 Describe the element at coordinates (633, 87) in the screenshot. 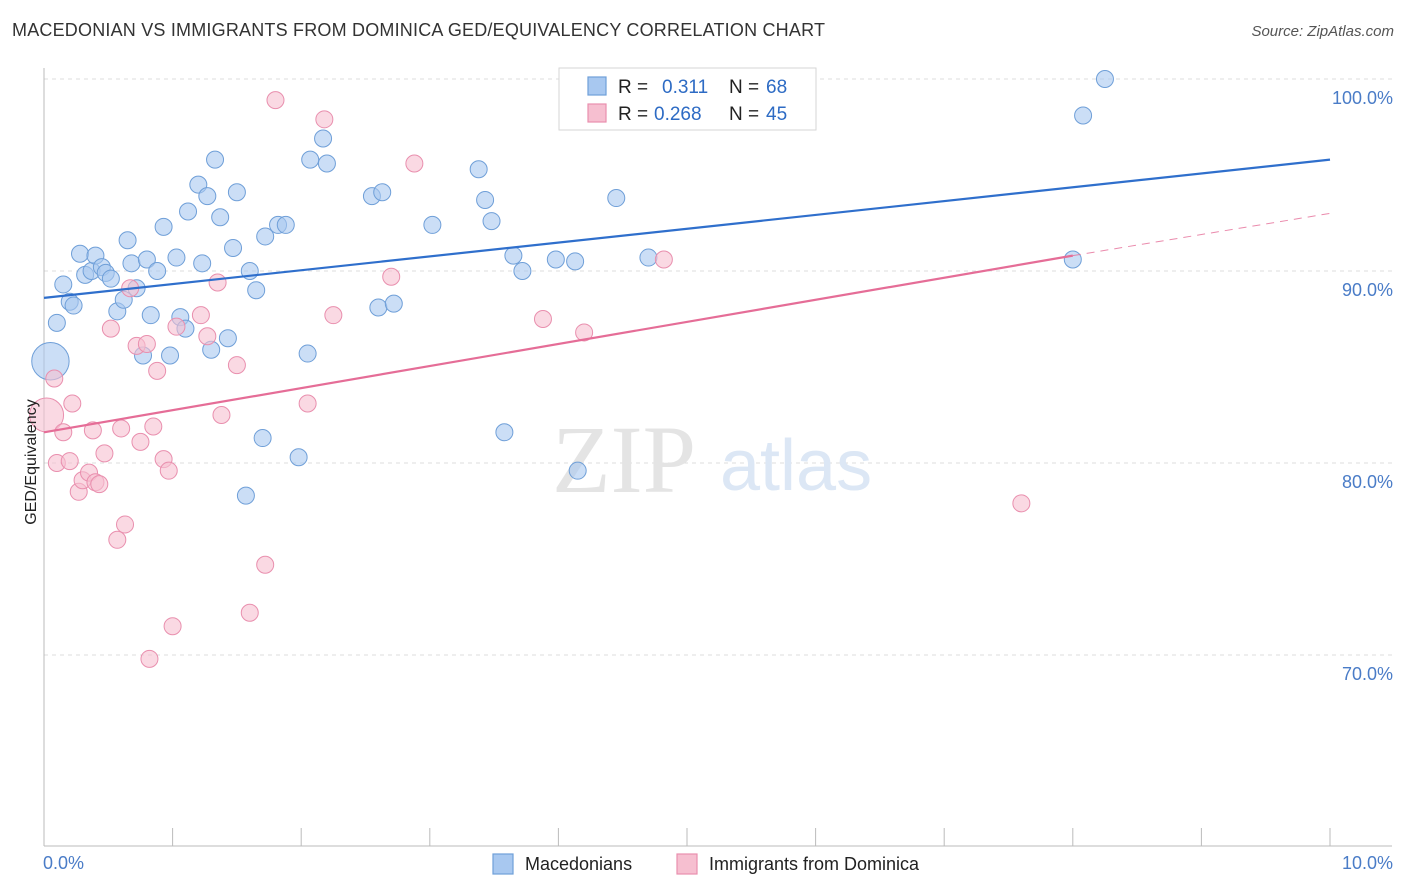

I see `legend-r-label-1: R =` at that location.